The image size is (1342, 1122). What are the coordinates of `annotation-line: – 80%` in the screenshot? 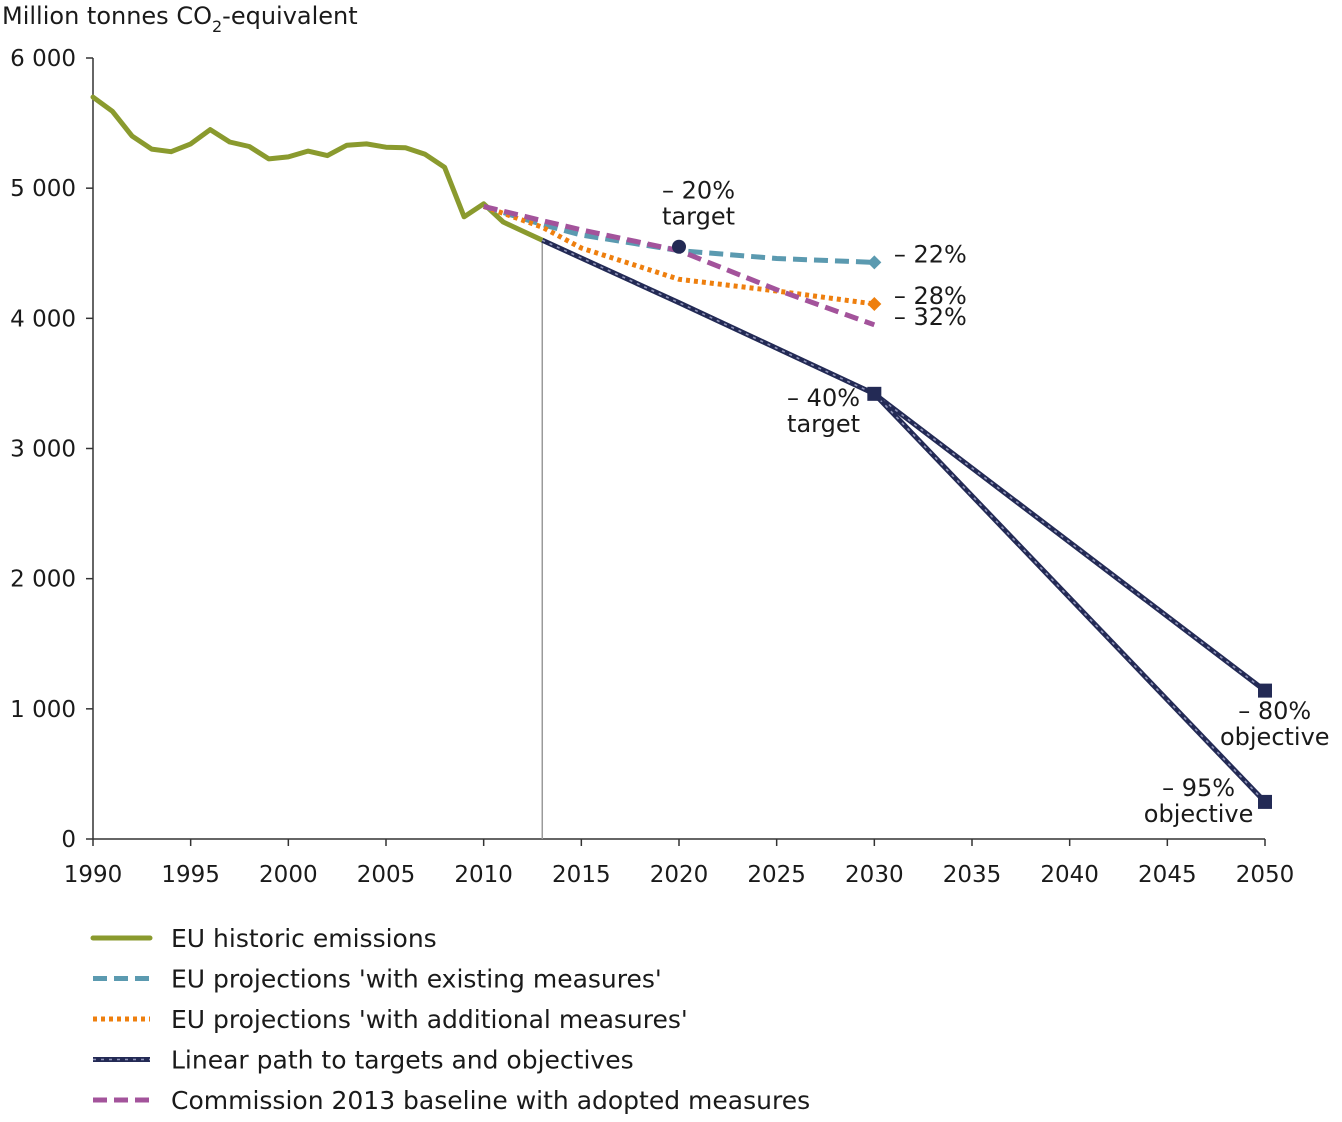 It's located at (1274, 711).